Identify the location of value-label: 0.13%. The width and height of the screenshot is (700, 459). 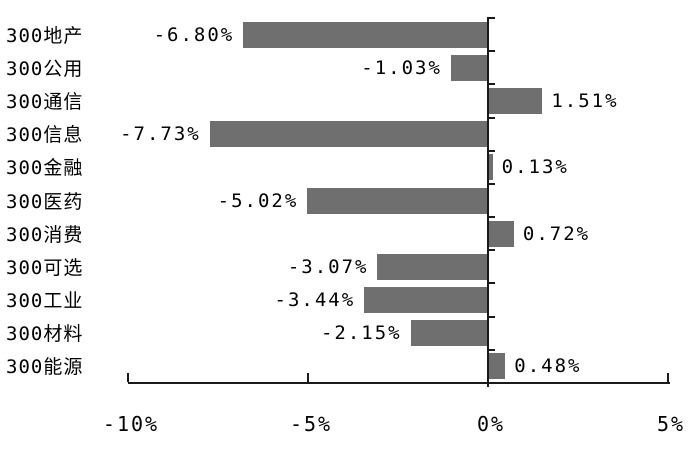
(535, 167).